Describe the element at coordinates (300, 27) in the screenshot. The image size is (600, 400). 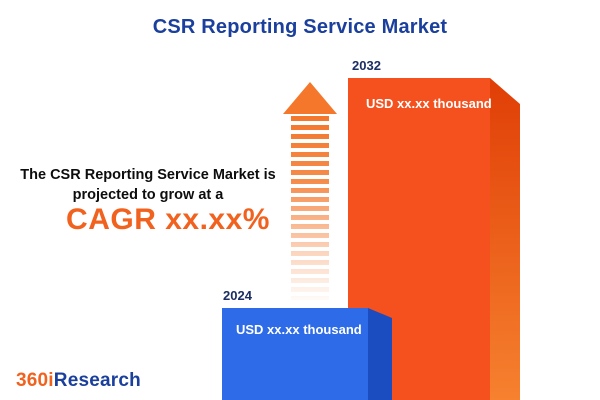
I see `page-title: CSR Reporting Service Market` at that location.